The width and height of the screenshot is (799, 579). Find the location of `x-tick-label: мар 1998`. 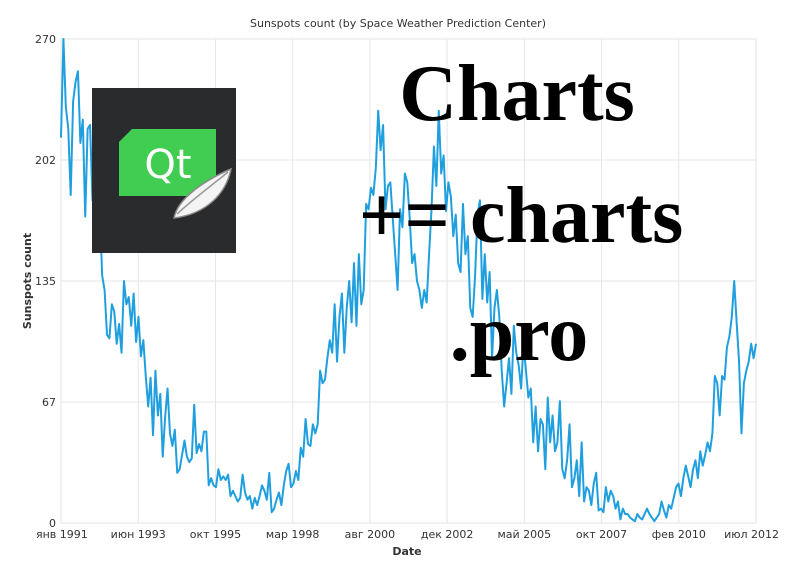

x-tick-label: мар 1998 is located at coordinates (293, 534).